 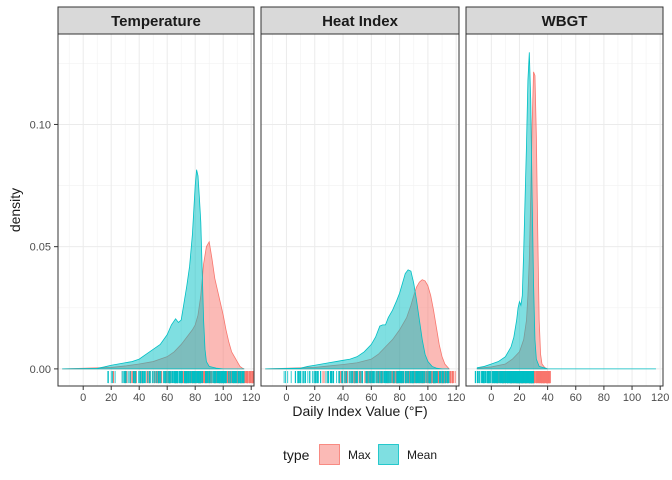 I want to click on y-tick-label: 0.10, so click(x=40, y=125).